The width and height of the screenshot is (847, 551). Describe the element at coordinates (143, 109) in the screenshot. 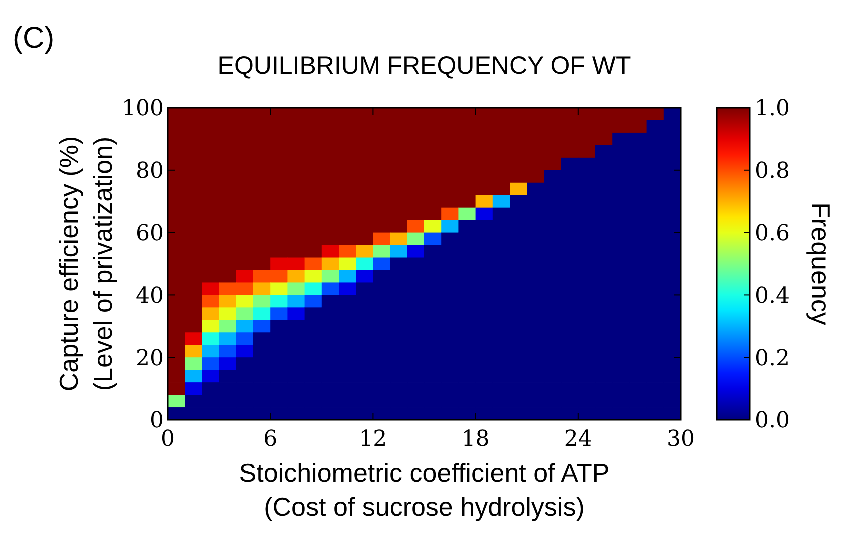

I see `y-tick-label: 100` at that location.